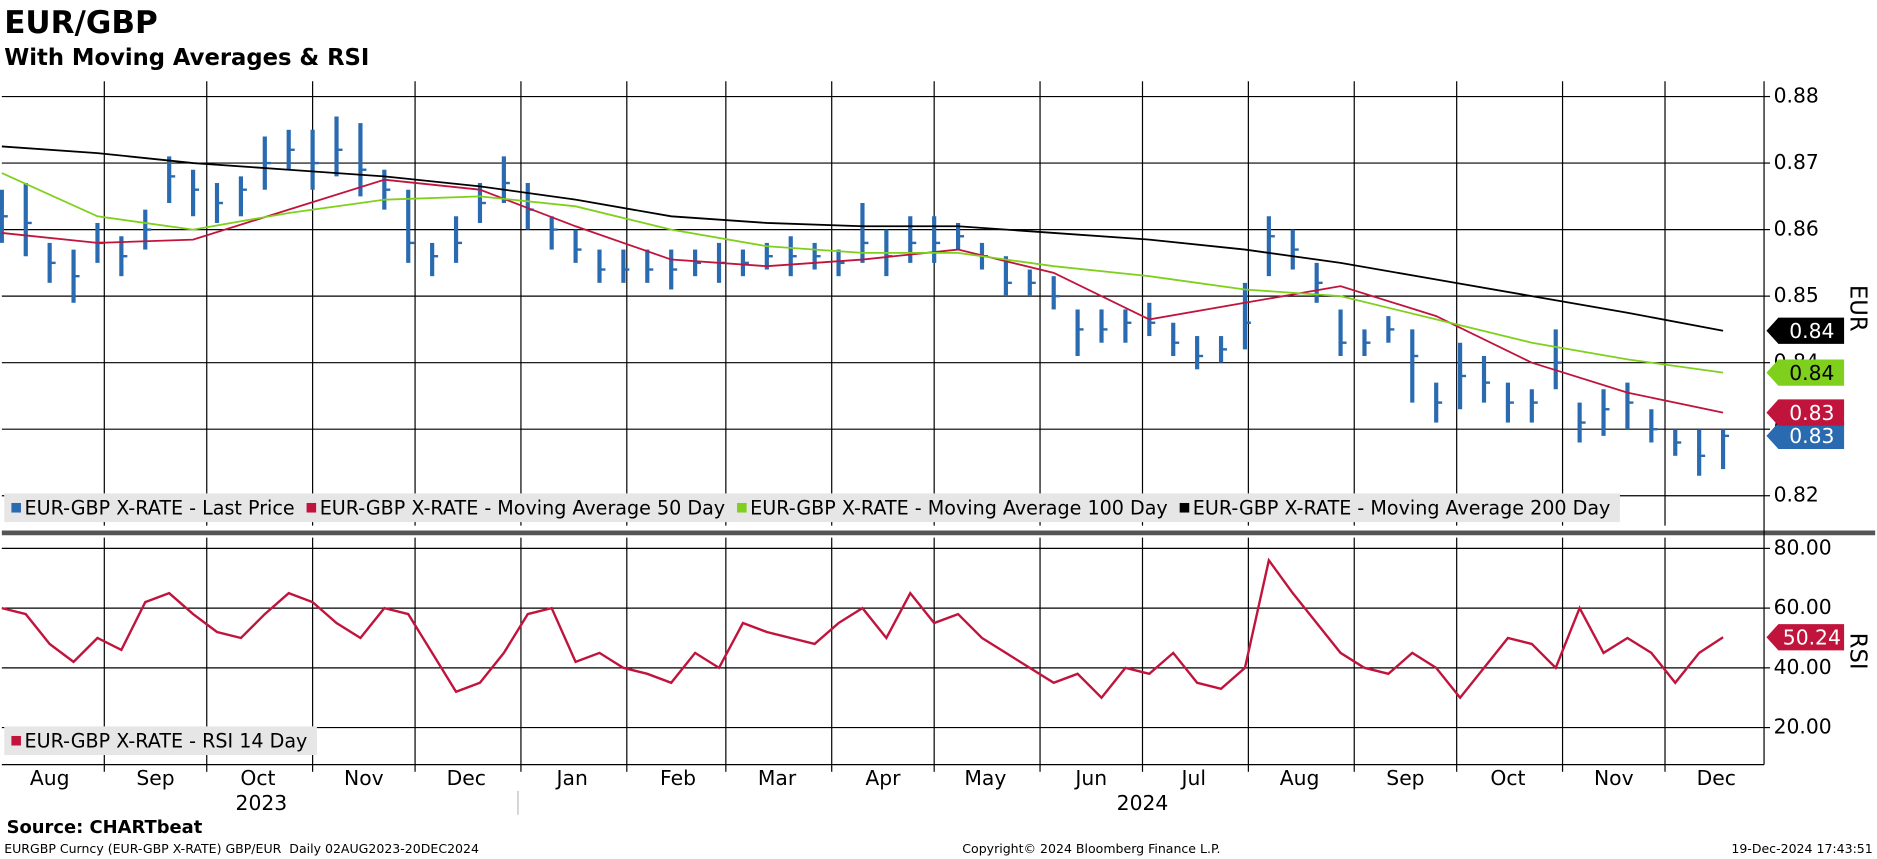  I want to click on legend-label: EUR-GBP X-RATE - RSI 14 Day, so click(166, 740).